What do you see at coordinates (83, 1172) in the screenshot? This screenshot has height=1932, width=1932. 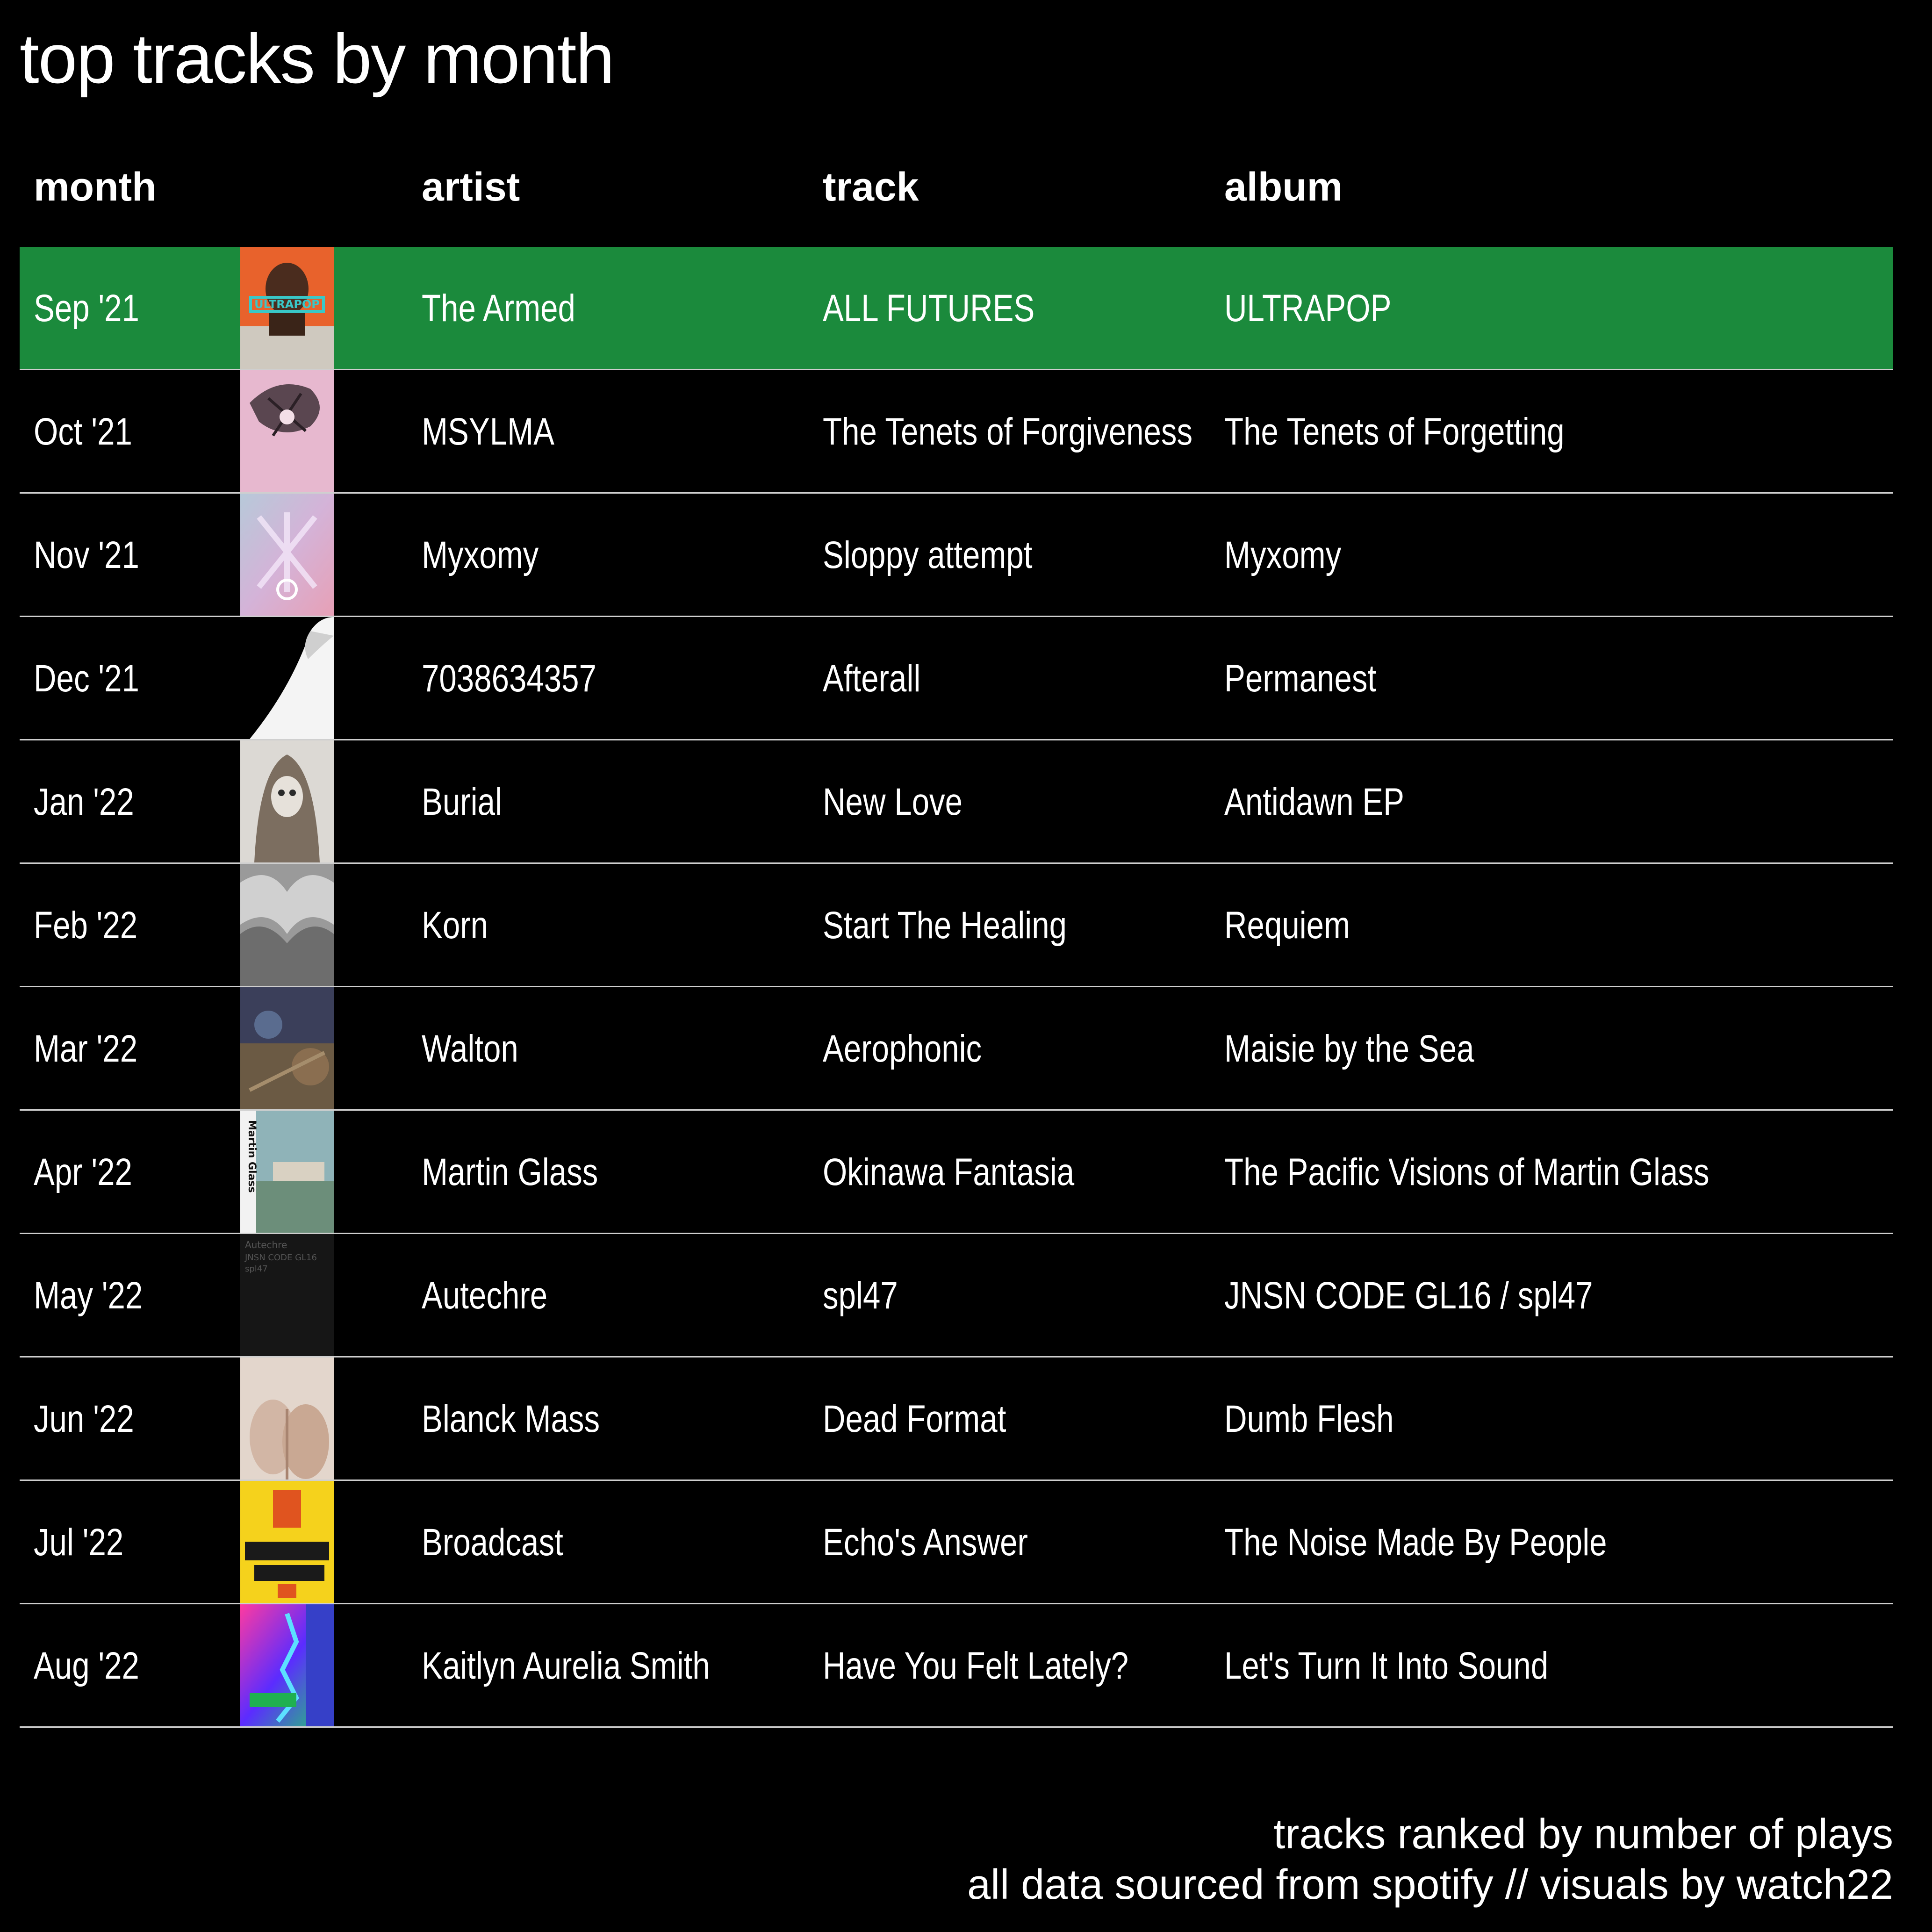 I see `row-month: Apr '22` at bounding box center [83, 1172].